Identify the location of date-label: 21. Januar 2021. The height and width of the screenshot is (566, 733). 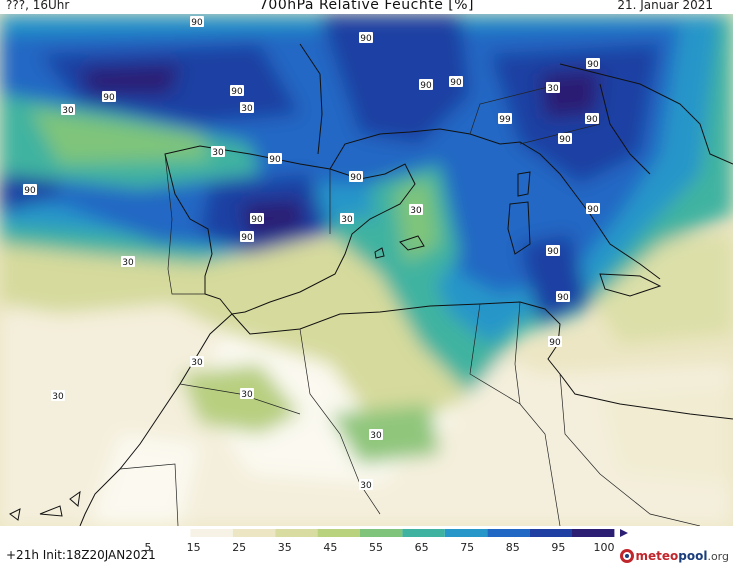
(665, 6).